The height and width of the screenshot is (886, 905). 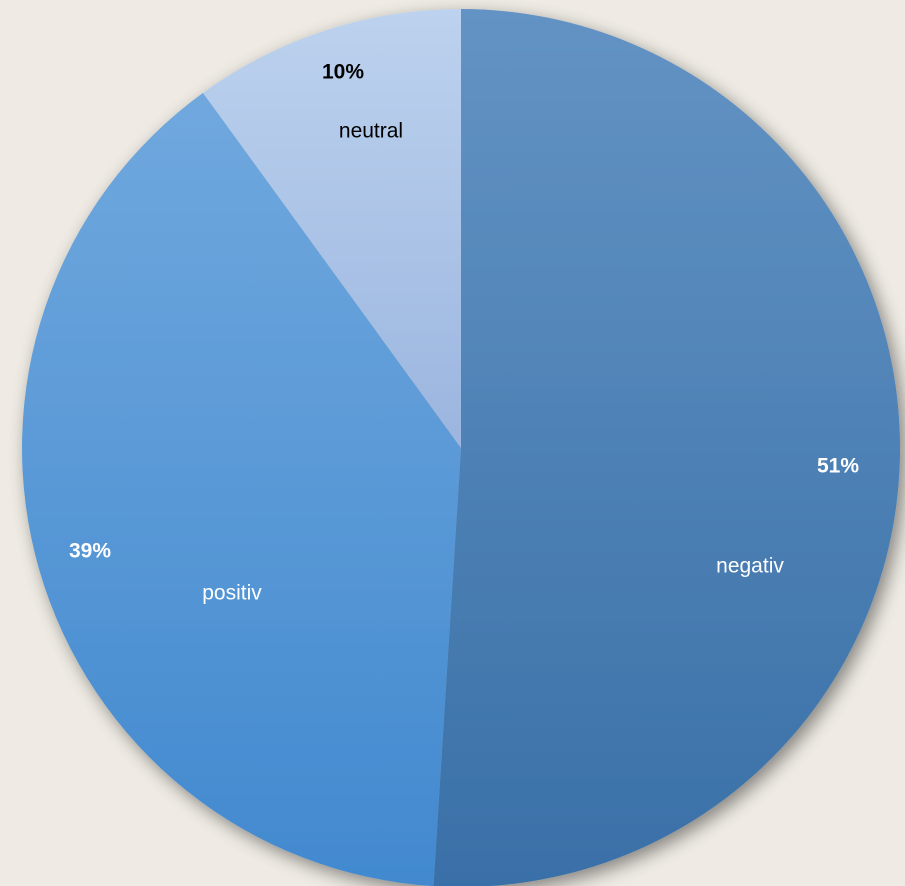 What do you see at coordinates (331, 228) in the screenshot?
I see `pie-slice-neutral` at bounding box center [331, 228].